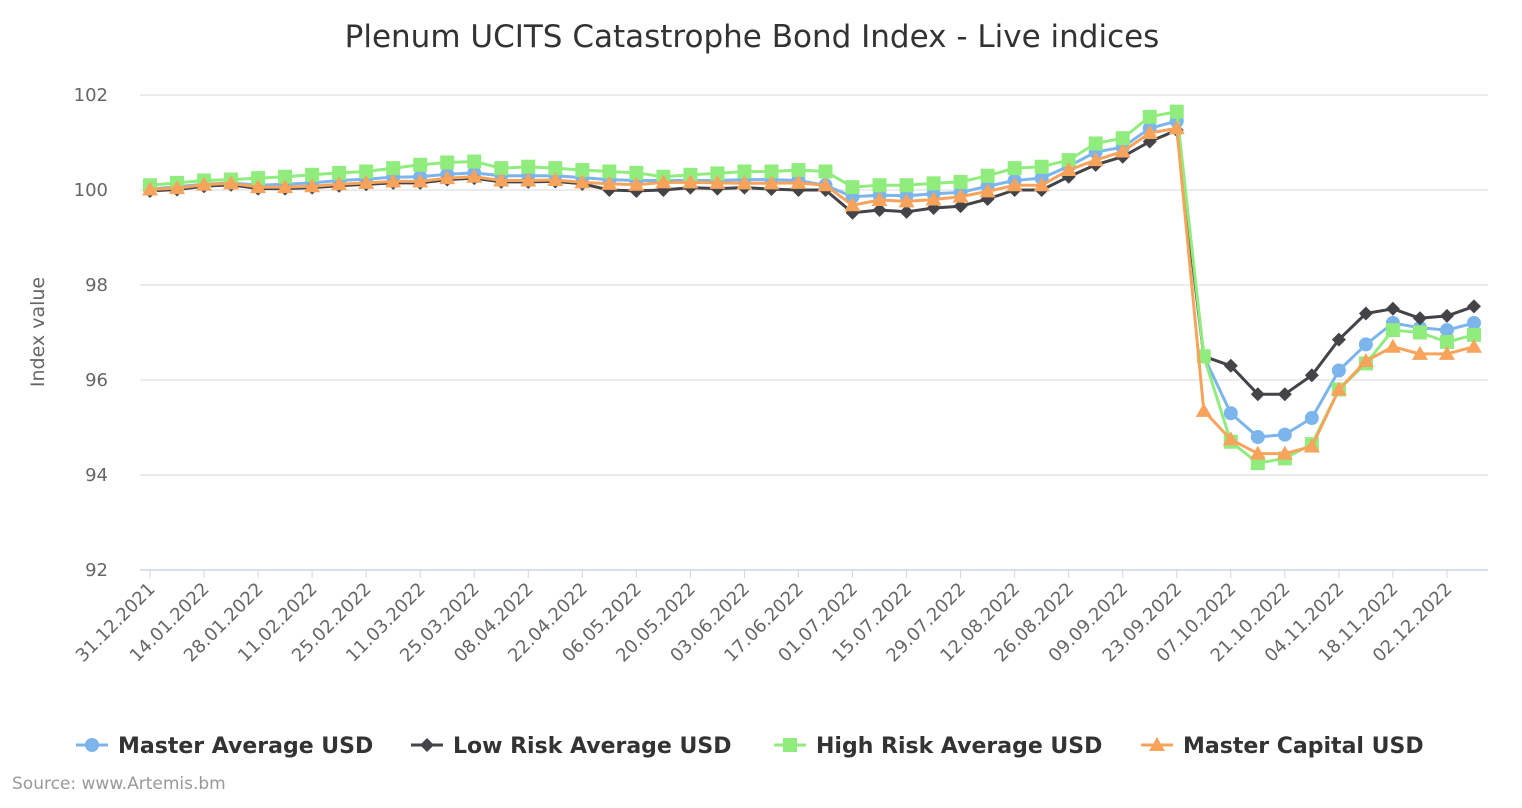 The image size is (1522, 808). I want to click on legend-item: Master Capital USD, so click(1282, 746).